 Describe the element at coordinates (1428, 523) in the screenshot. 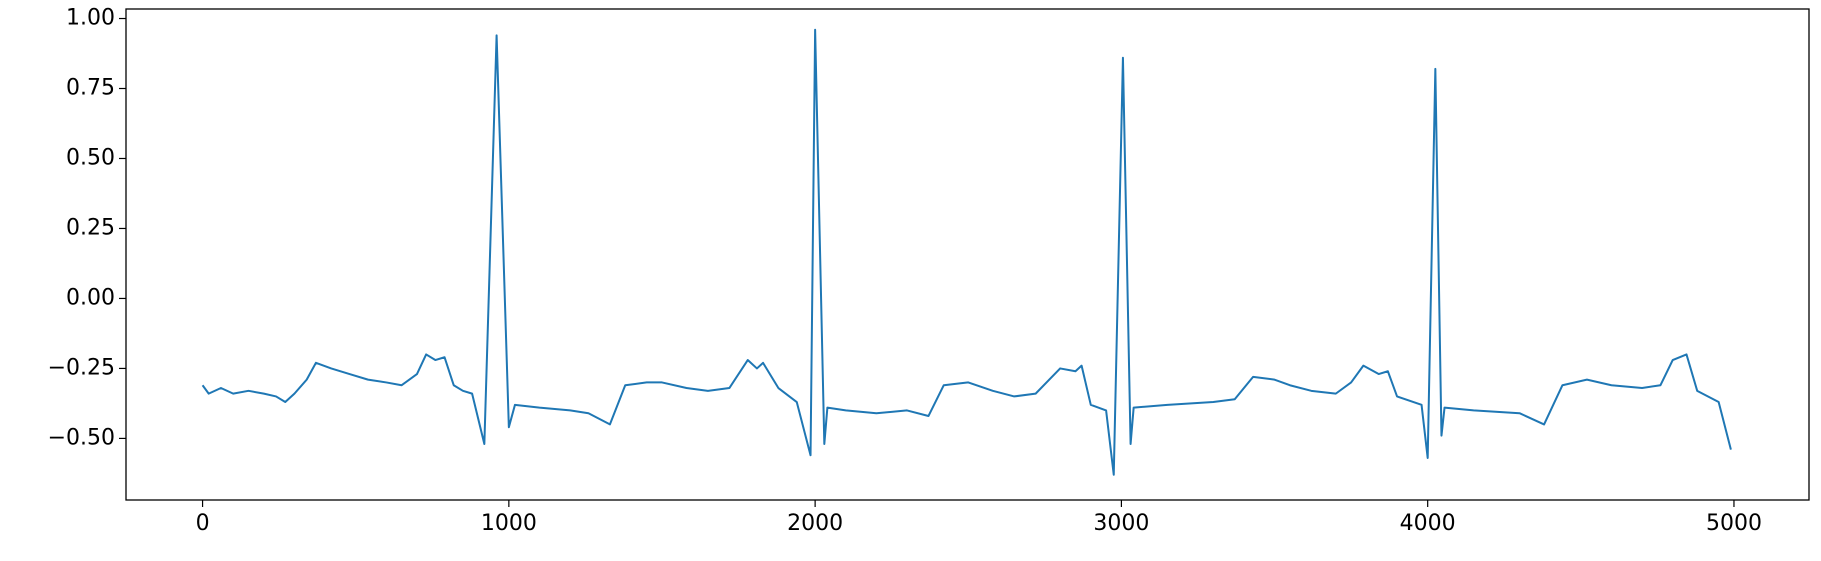

I see `x-tick-label: 4000` at that location.